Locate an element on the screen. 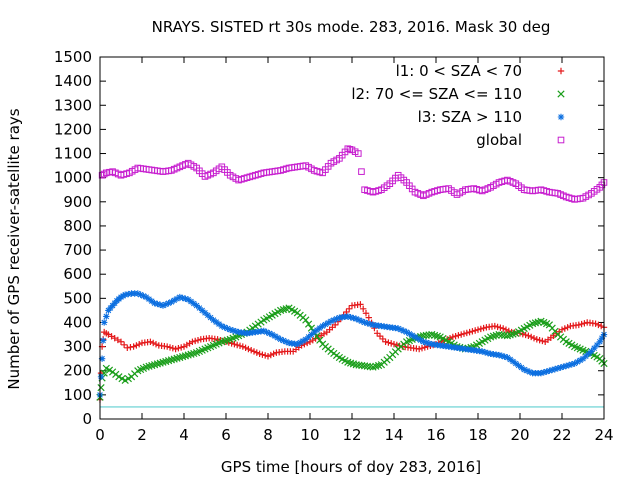 This screenshot has width=640, height=480. x-tick-label: 0 is located at coordinates (100, 435).